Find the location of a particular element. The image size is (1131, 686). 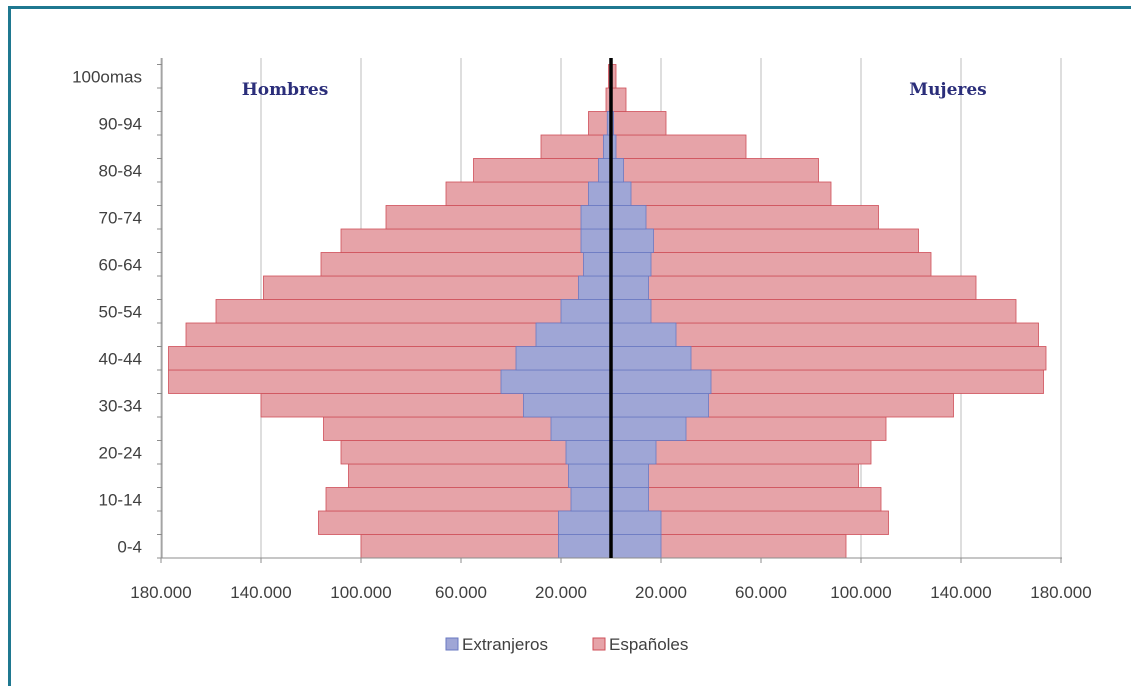

x-tick-label-0: 180.000 is located at coordinates (160, 592).